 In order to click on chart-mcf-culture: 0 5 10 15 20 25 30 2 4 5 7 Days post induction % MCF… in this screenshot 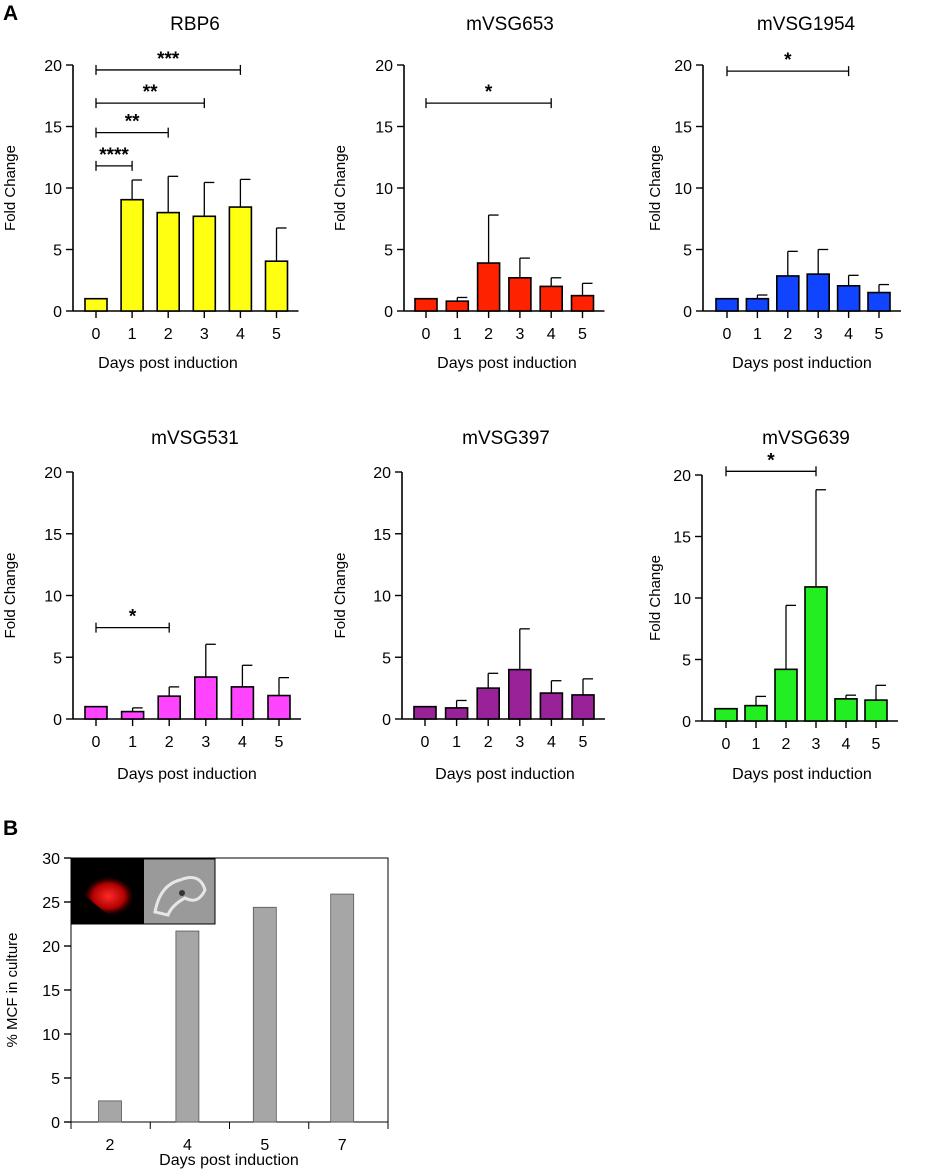, I will do `click(196, 1010)`.